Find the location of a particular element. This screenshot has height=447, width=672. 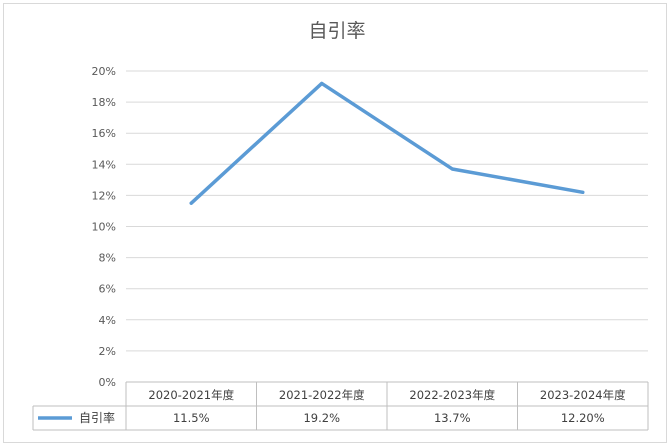

y-tick-label: 2% is located at coordinates (107, 351).